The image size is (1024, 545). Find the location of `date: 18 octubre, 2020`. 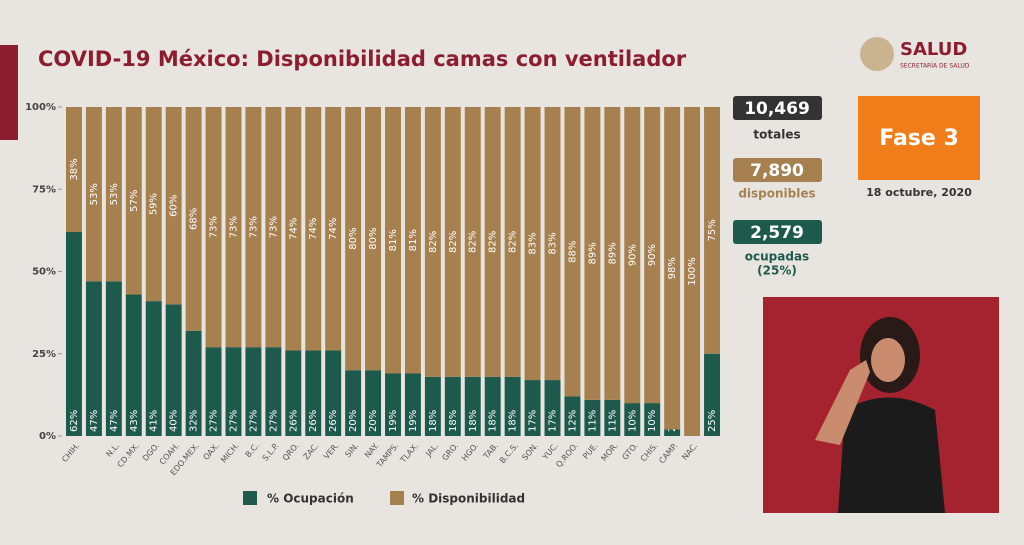

date: 18 octubre, 2020 is located at coordinates (919, 192).